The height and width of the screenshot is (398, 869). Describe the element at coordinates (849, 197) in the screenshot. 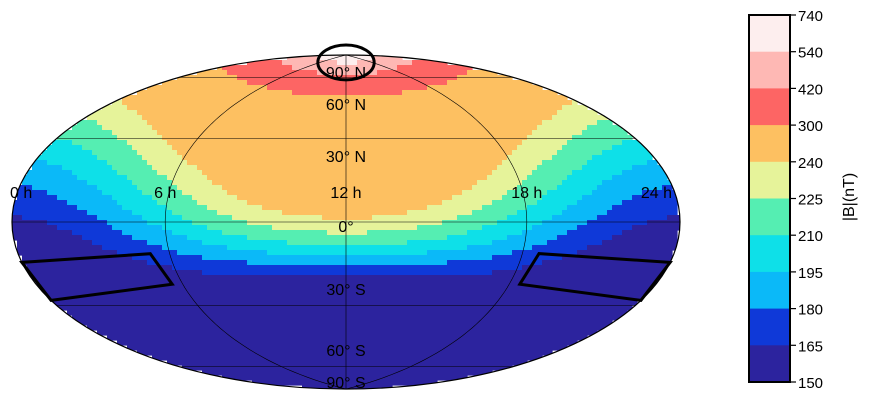

I see `colorbar-title: |B|(nT)` at that location.